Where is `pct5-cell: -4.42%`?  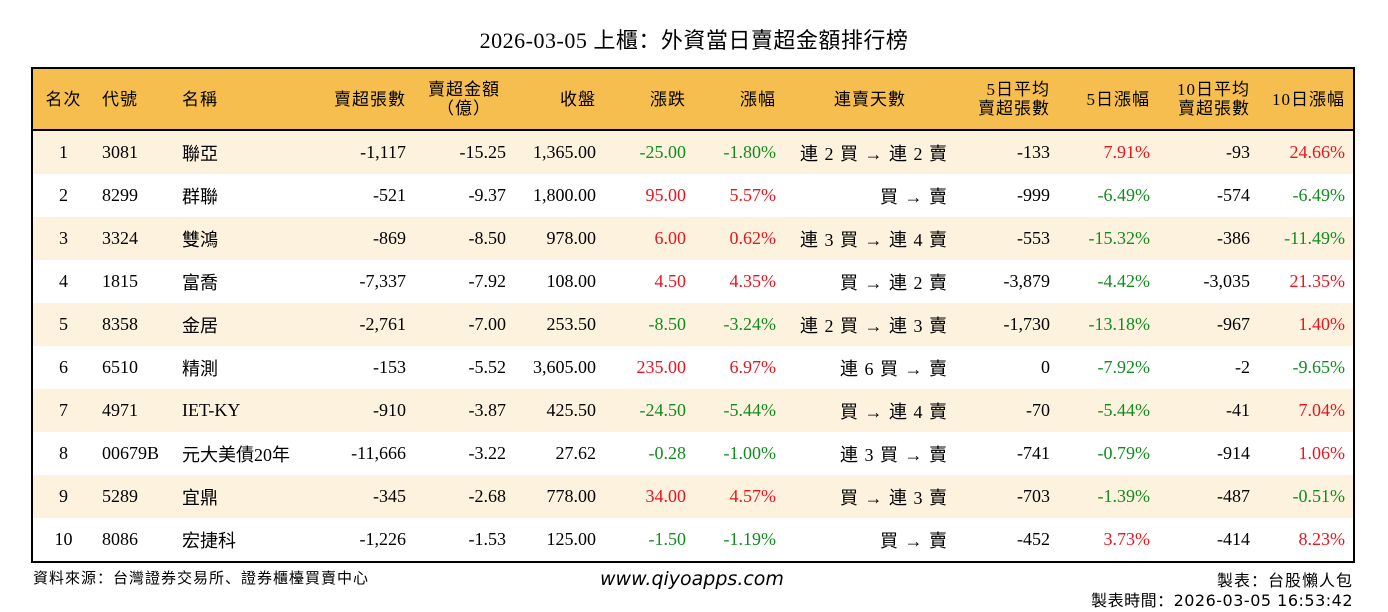
pct5-cell: -4.42% is located at coordinates (1108, 281).